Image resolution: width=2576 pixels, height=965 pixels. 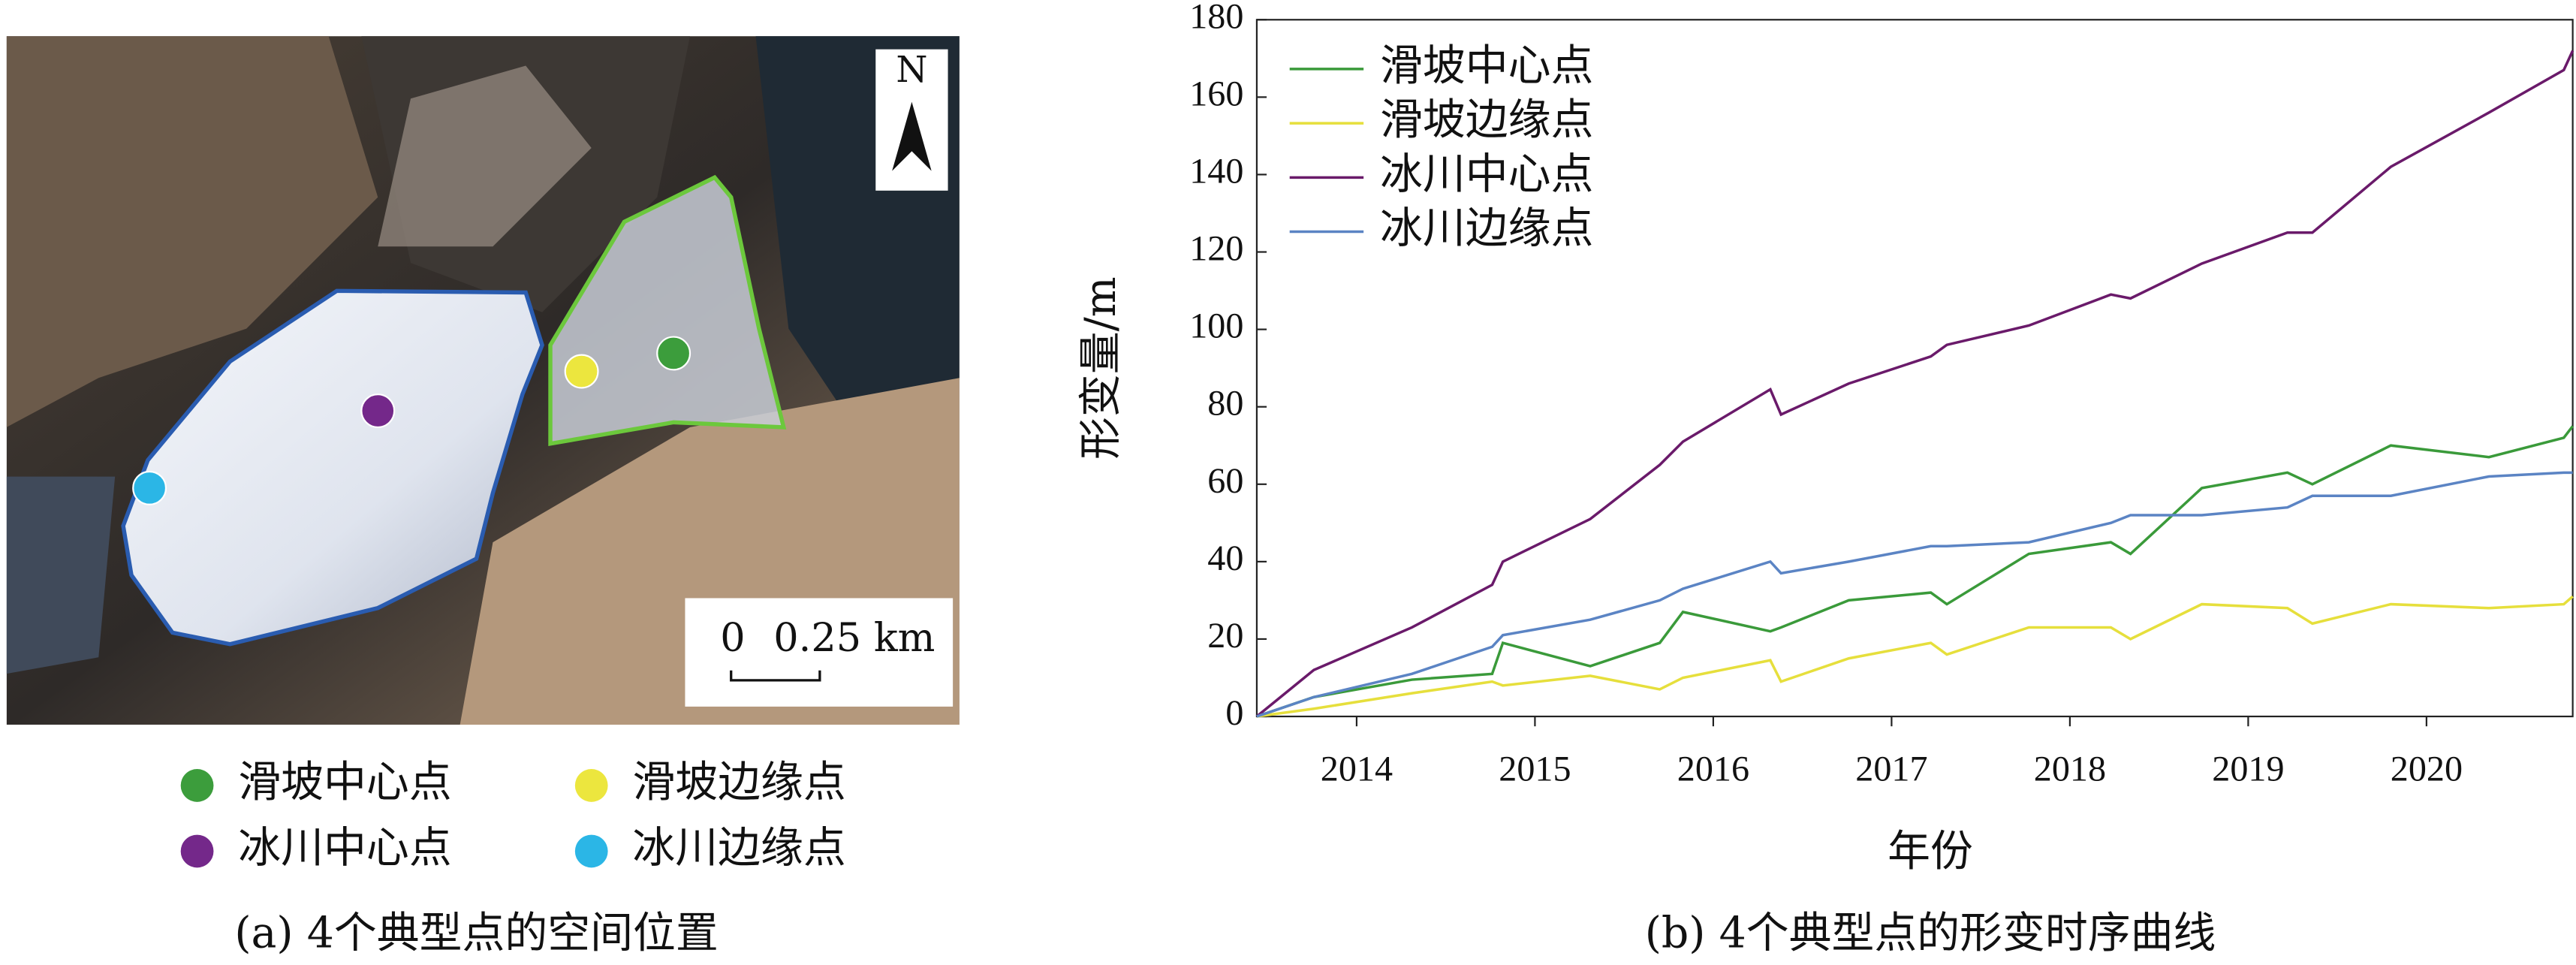 I want to click on north-label: N, so click(x=911, y=70).